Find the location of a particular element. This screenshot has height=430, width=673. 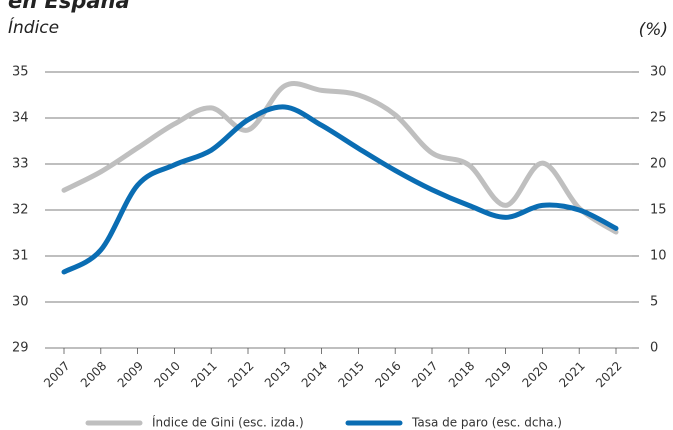

y2-tick-label: 5 is located at coordinates (654, 302).